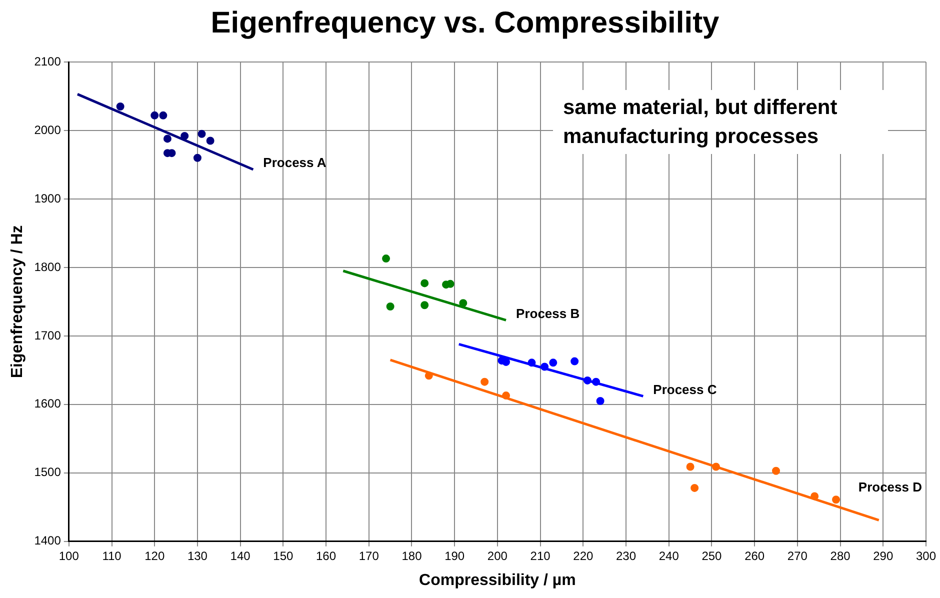  I want to click on x-tick-label: 110, so click(112, 555).